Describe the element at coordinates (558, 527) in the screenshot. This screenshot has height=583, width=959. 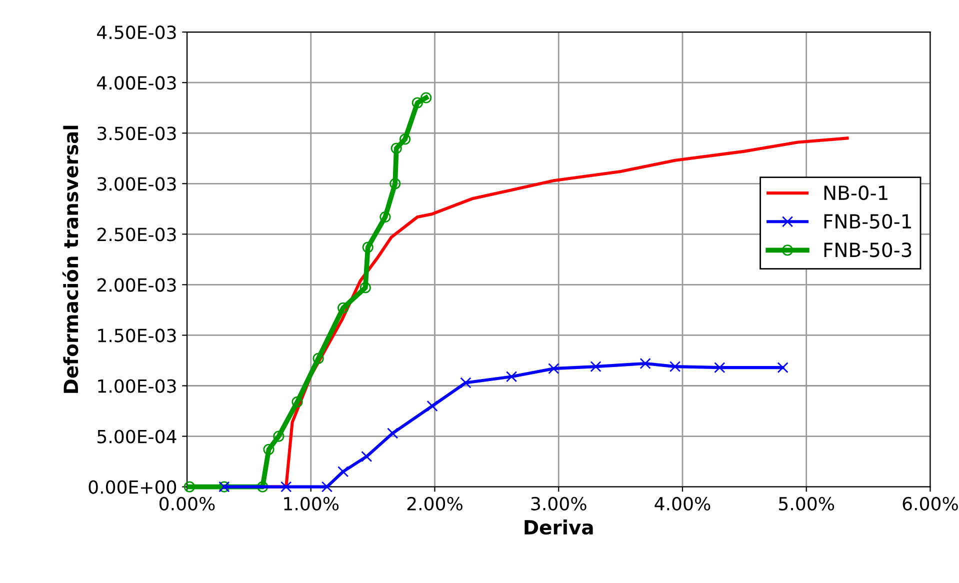
I see `x-axis-title: Deriva` at that location.